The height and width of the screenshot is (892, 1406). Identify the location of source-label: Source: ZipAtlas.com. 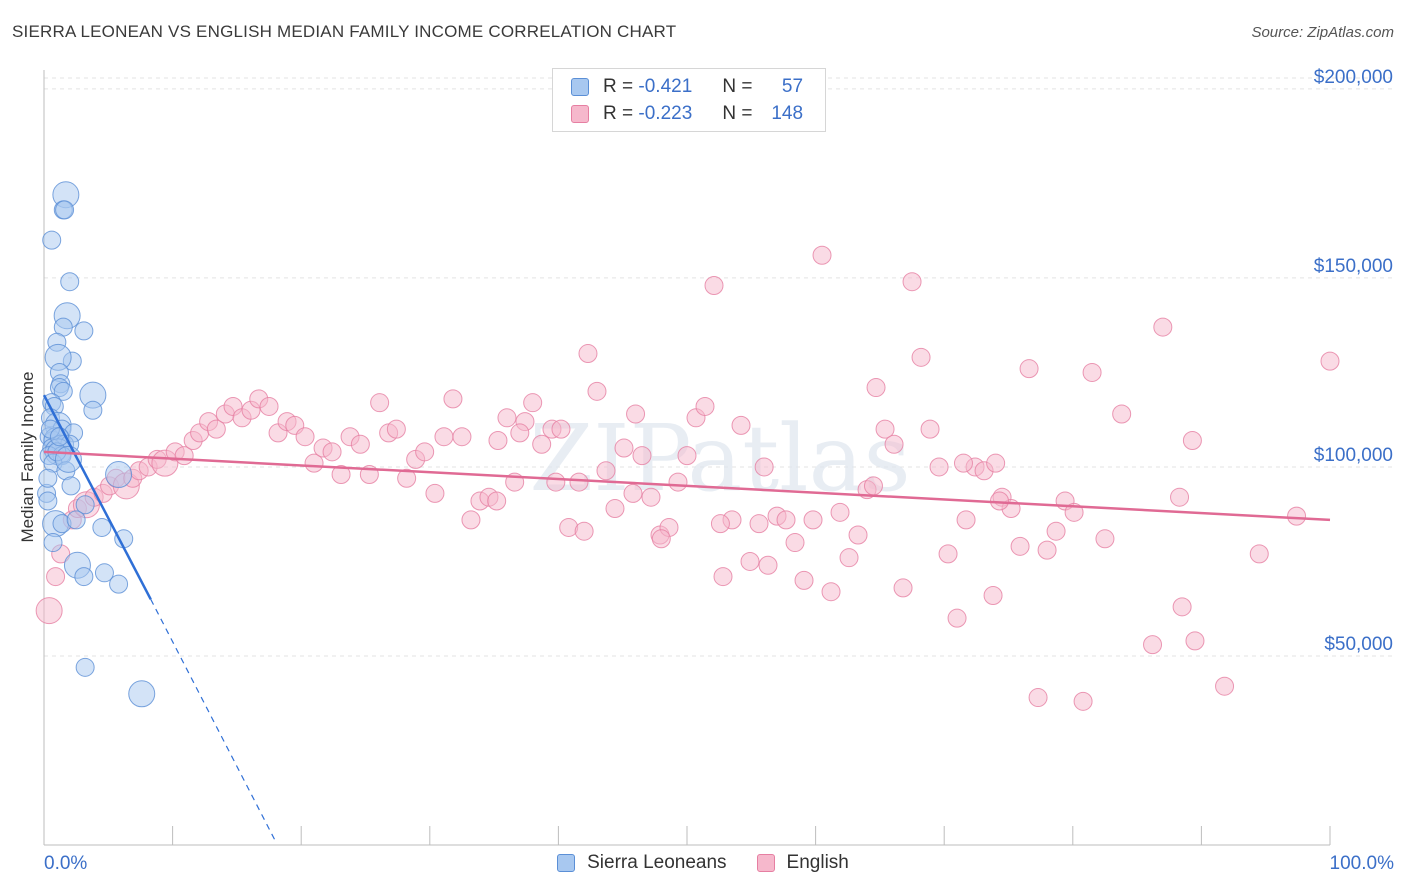
(1322, 32).